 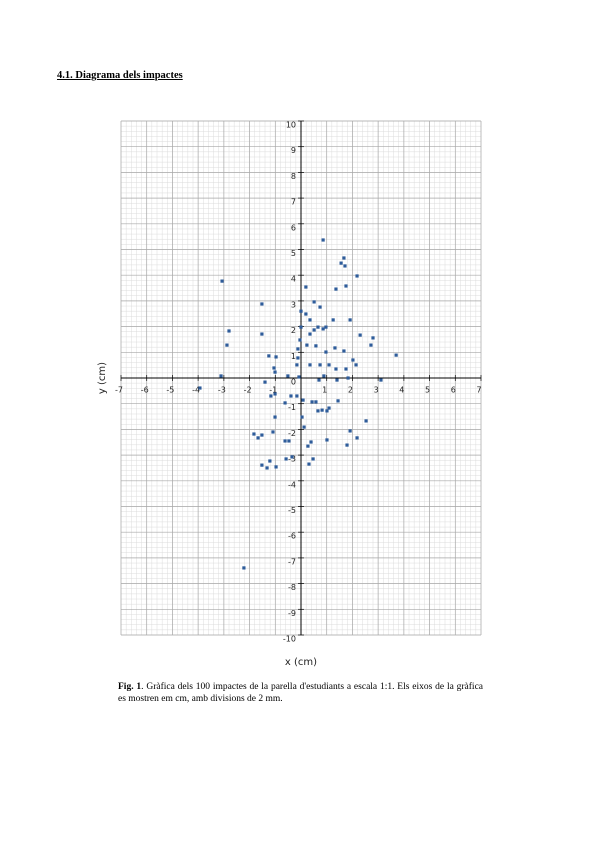 I want to click on caption-label: Fig. 1, so click(x=130, y=687).